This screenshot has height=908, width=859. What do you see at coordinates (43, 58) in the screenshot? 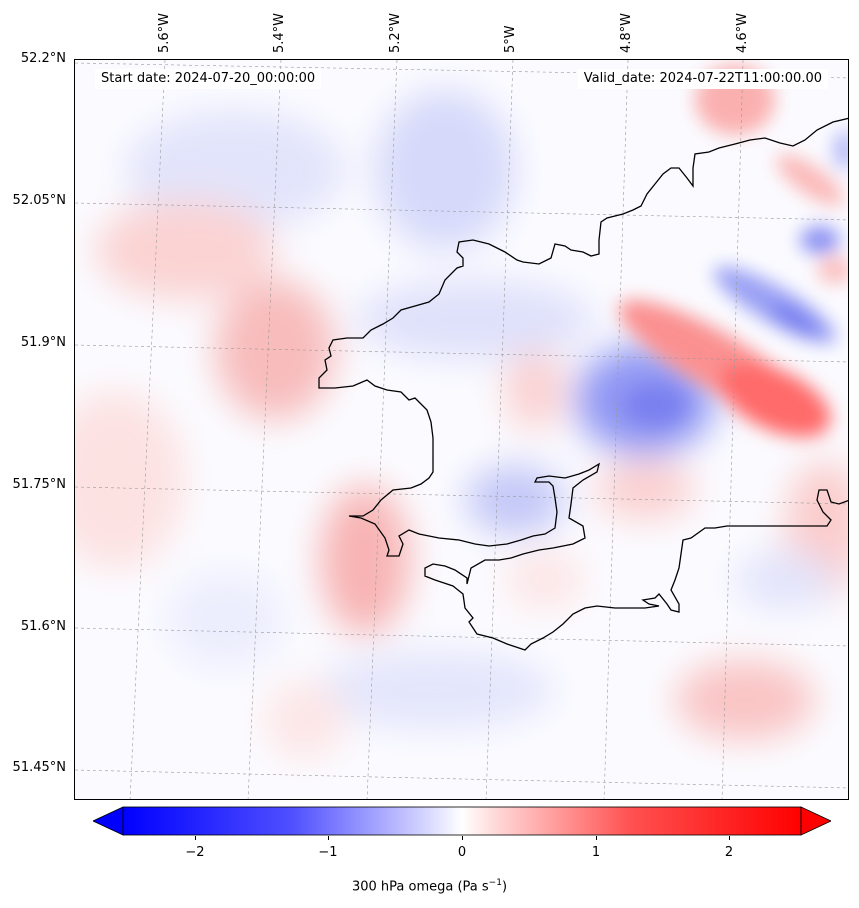
I see `lat-label-52.2: 52.2°N` at bounding box center [43, 58].